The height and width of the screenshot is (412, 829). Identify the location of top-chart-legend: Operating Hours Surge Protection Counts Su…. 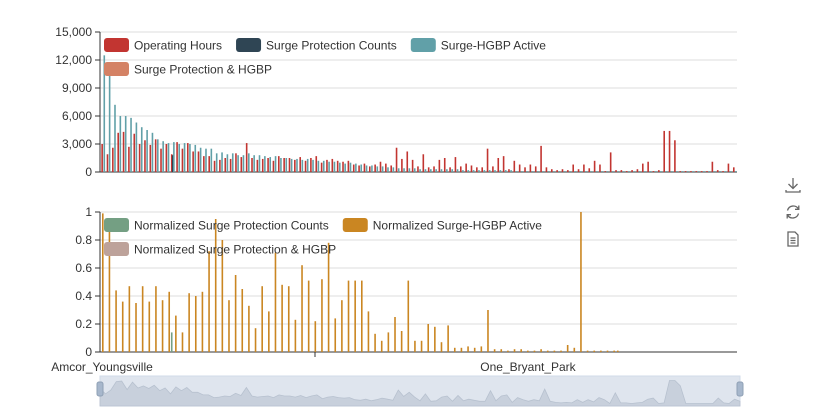
(325, 57).